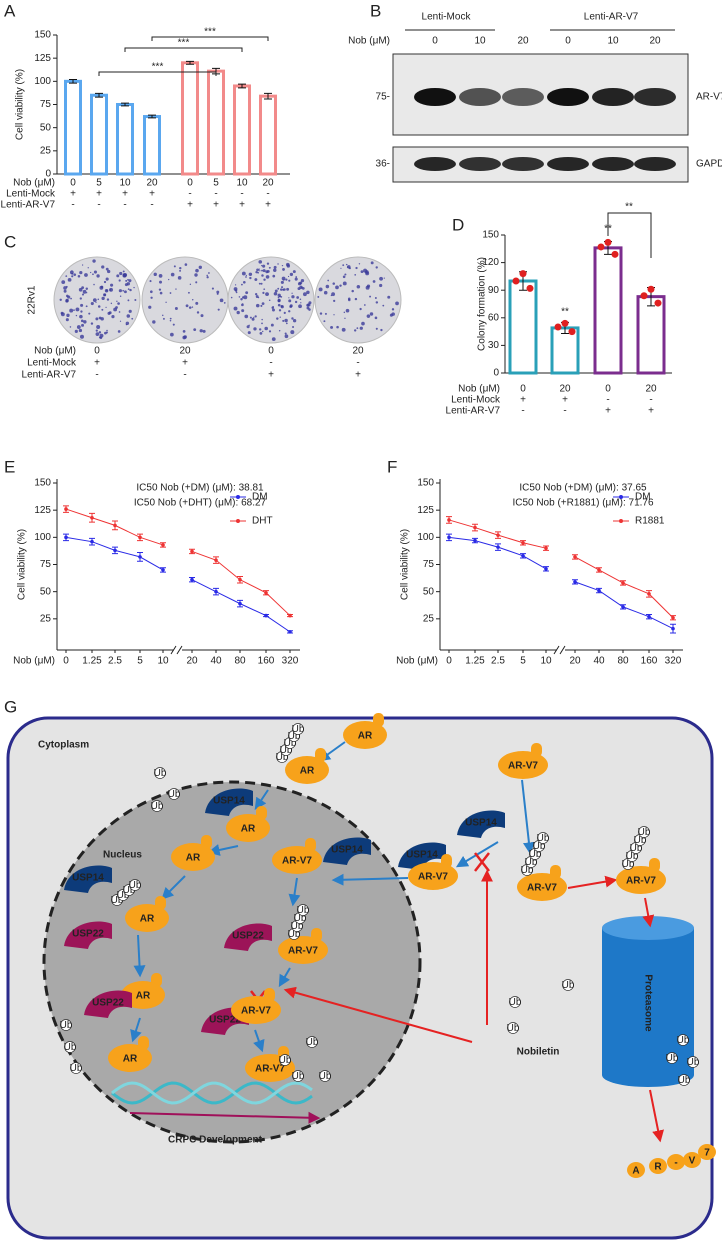  I want to click on enzyme, so click(88, 935).